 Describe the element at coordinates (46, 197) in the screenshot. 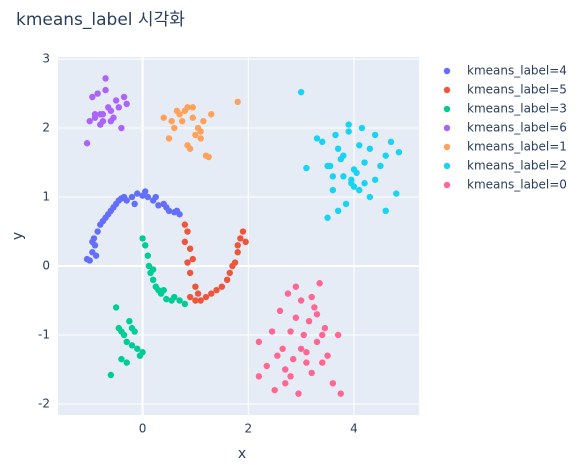

I see `y-tick-label: 1` at that location.